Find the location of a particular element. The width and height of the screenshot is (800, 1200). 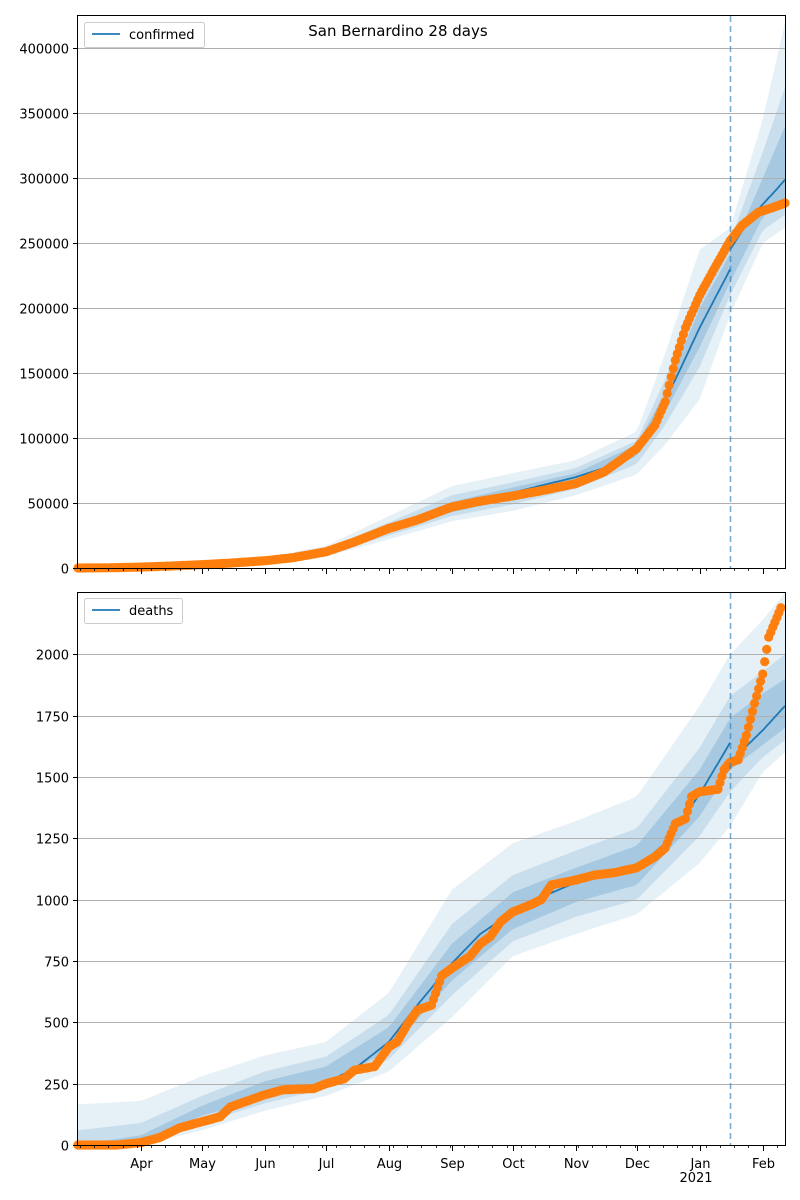

deaths-y-tick-label: 1250 is located at coordinates (52, 840).